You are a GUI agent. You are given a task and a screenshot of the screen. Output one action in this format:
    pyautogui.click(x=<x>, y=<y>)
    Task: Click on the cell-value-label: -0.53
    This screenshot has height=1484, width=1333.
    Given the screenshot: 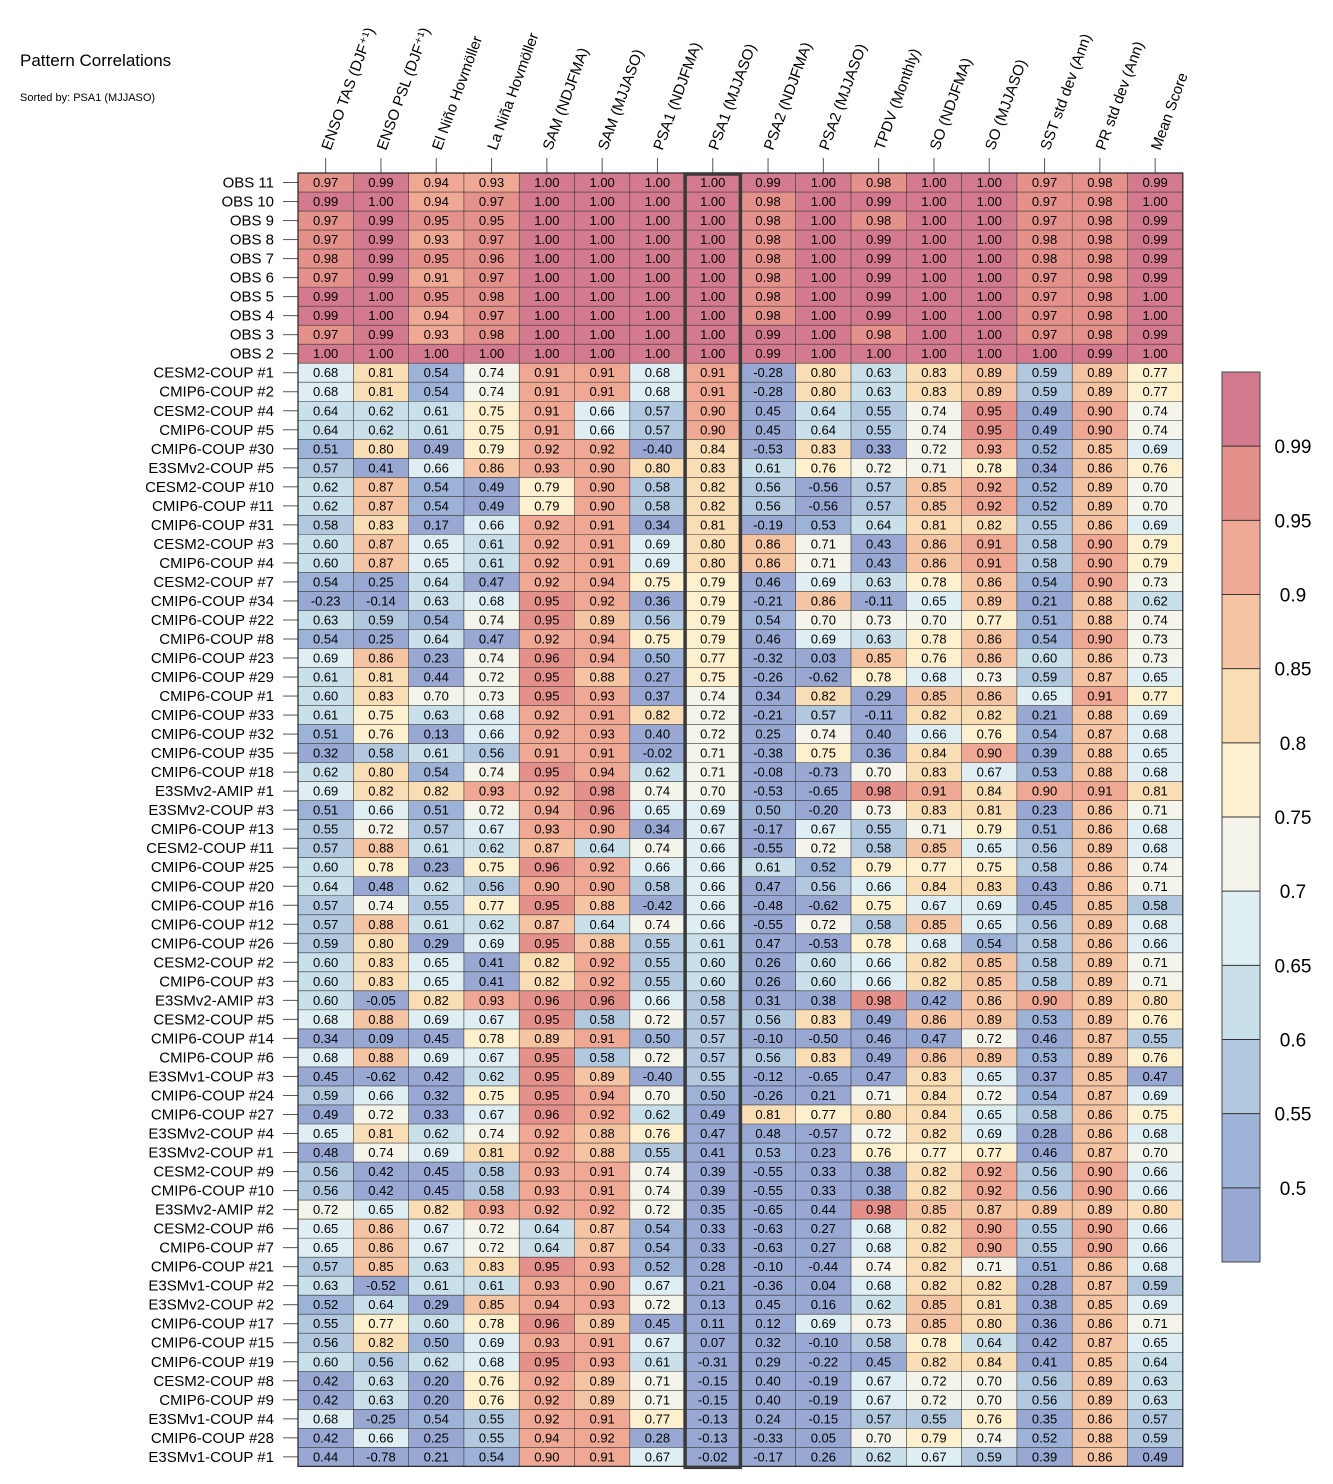 What is the action you would take?
    pyautogui.click(x=768, y=448)
    